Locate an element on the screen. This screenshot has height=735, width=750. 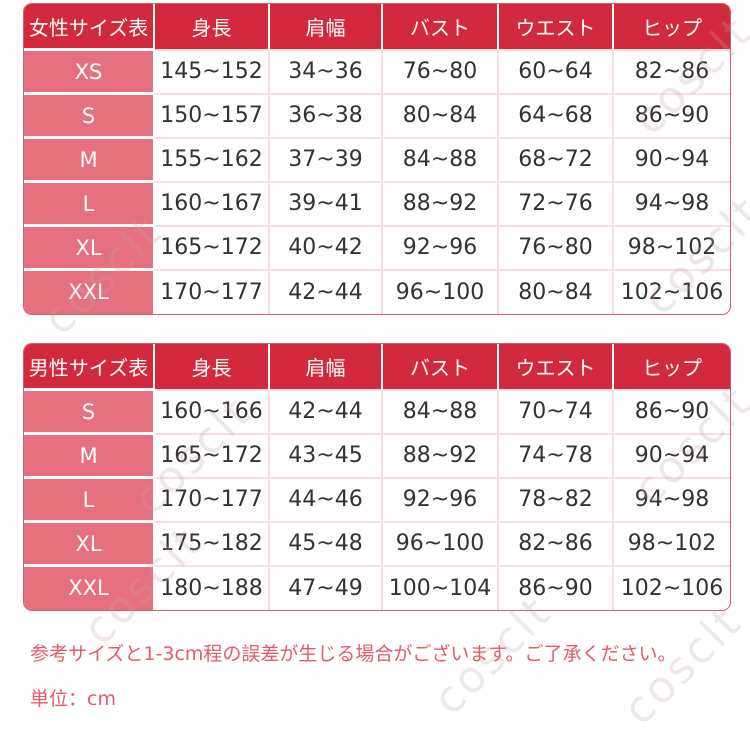
cell-hip: 82~86 is located at coordinates (671, 71).